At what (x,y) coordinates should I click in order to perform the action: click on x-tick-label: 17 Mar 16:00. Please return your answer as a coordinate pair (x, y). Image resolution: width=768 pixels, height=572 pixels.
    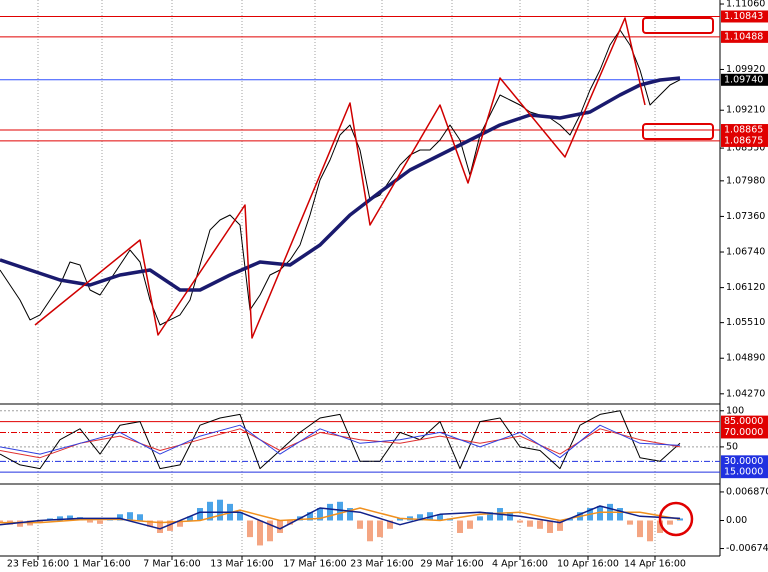
    Looking at the image, I should click on (314, 564).